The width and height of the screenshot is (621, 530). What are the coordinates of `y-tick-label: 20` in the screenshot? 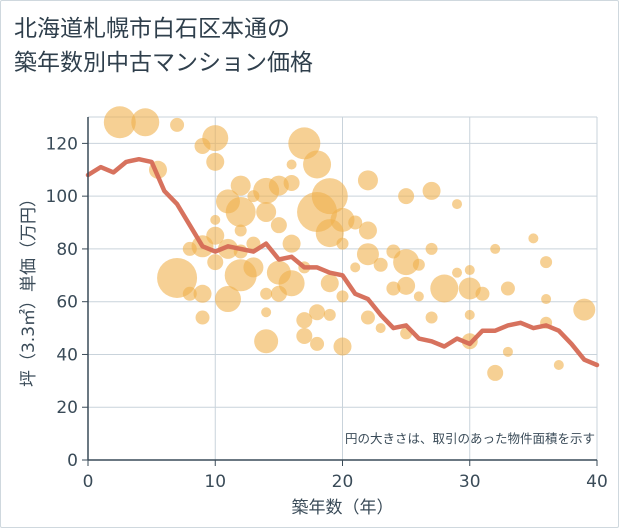 It's located at (67, 408).